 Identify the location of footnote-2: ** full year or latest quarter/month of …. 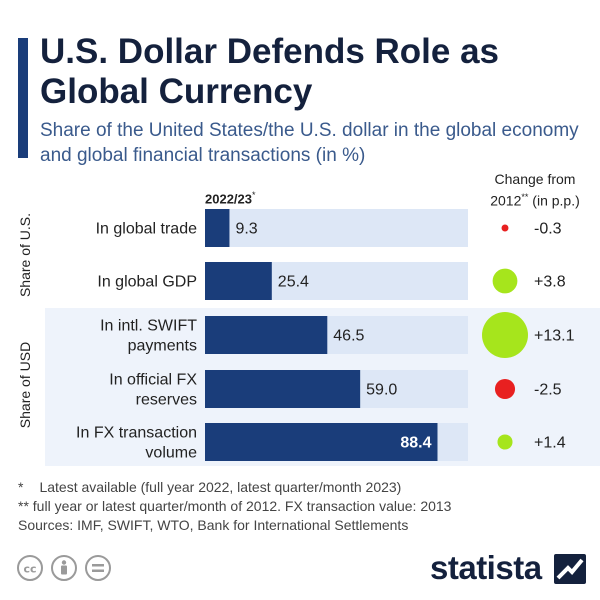
(235, 506).